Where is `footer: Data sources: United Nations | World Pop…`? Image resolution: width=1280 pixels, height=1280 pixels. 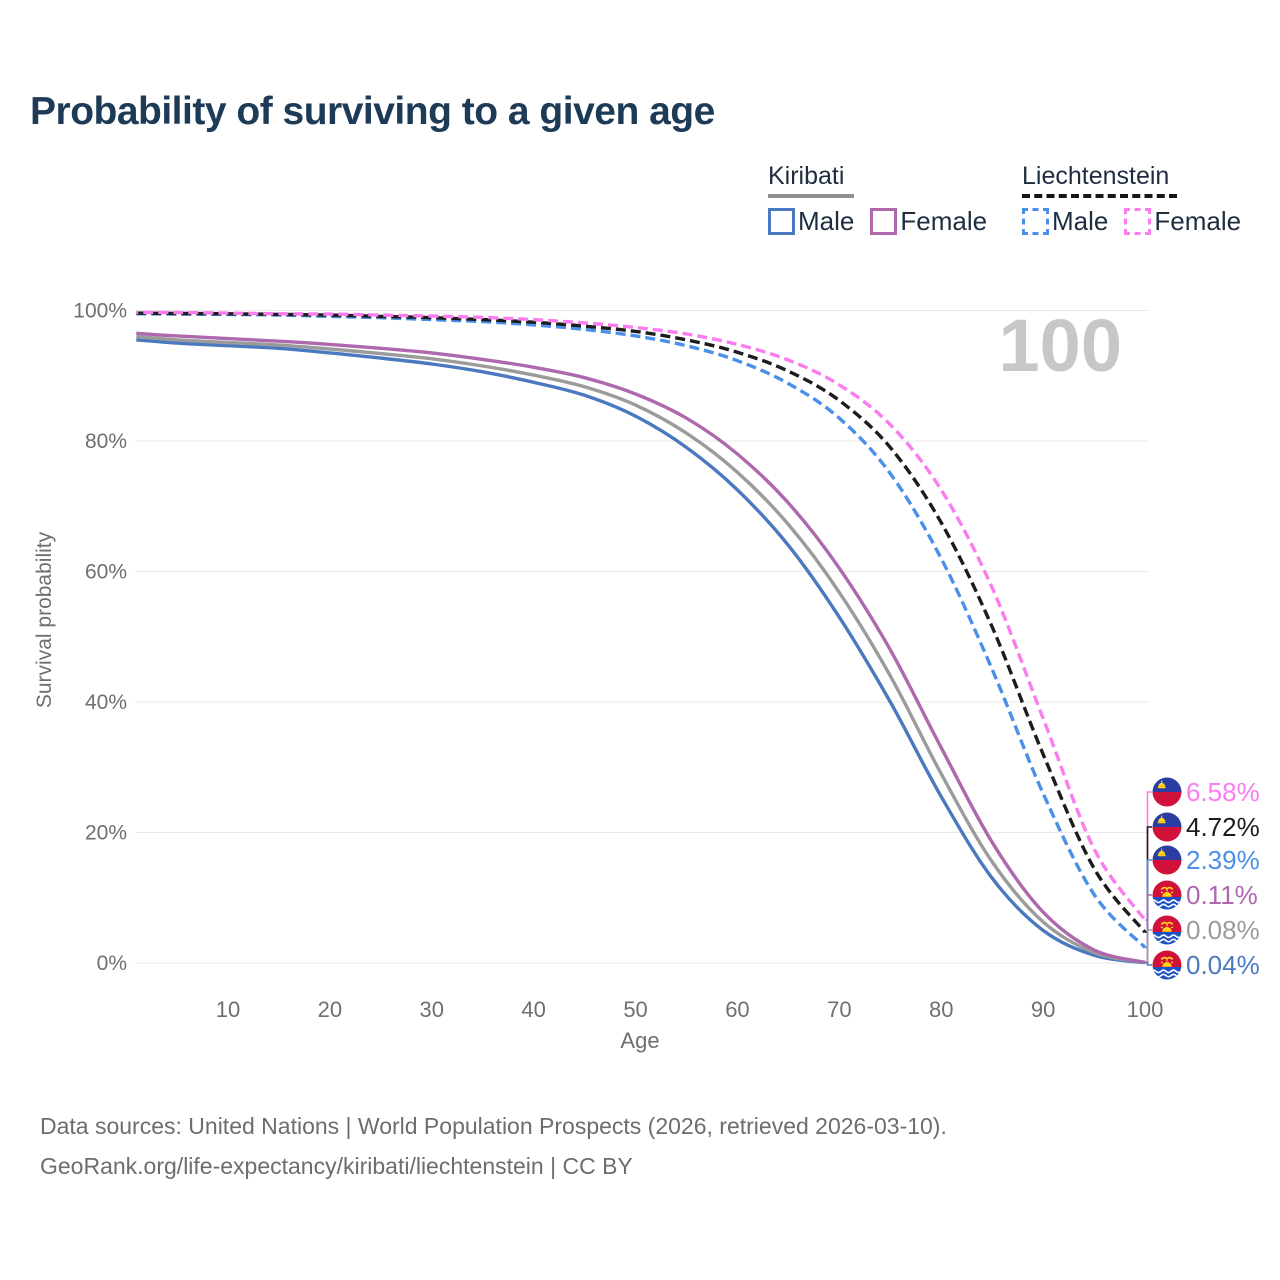 footer: Data sources: United Nations | World Pop… is located at coordinates (493, 1146).